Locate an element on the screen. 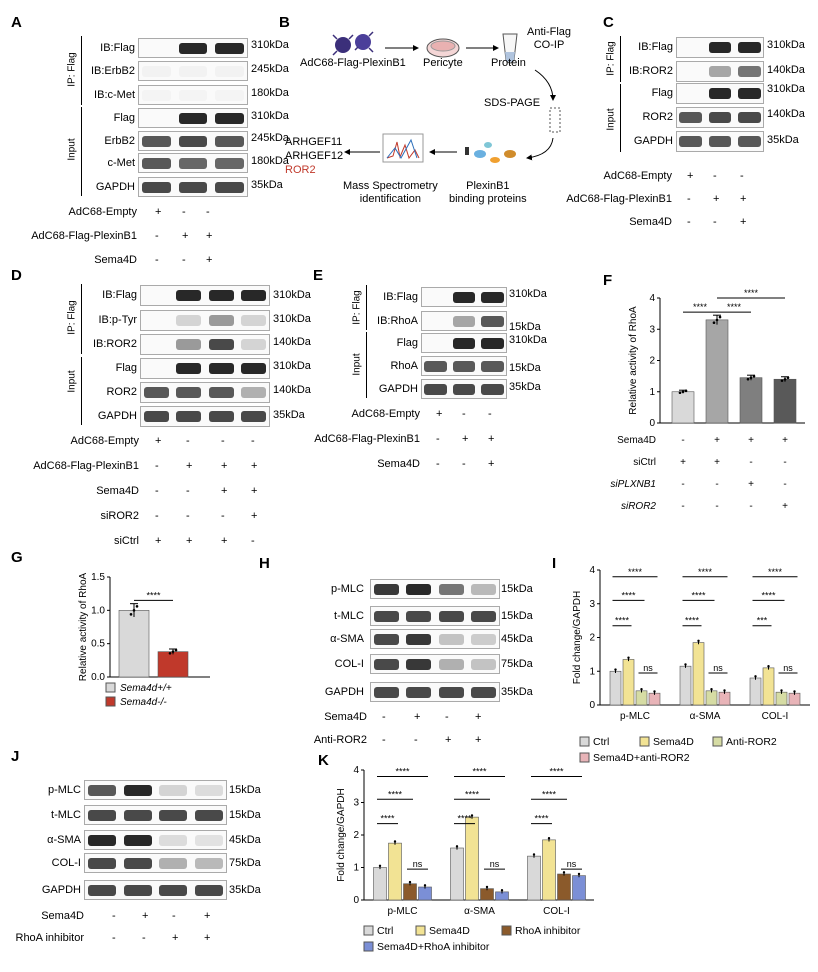  panel-d-condition-label: Sema4D is located at coordinates (117, 491).